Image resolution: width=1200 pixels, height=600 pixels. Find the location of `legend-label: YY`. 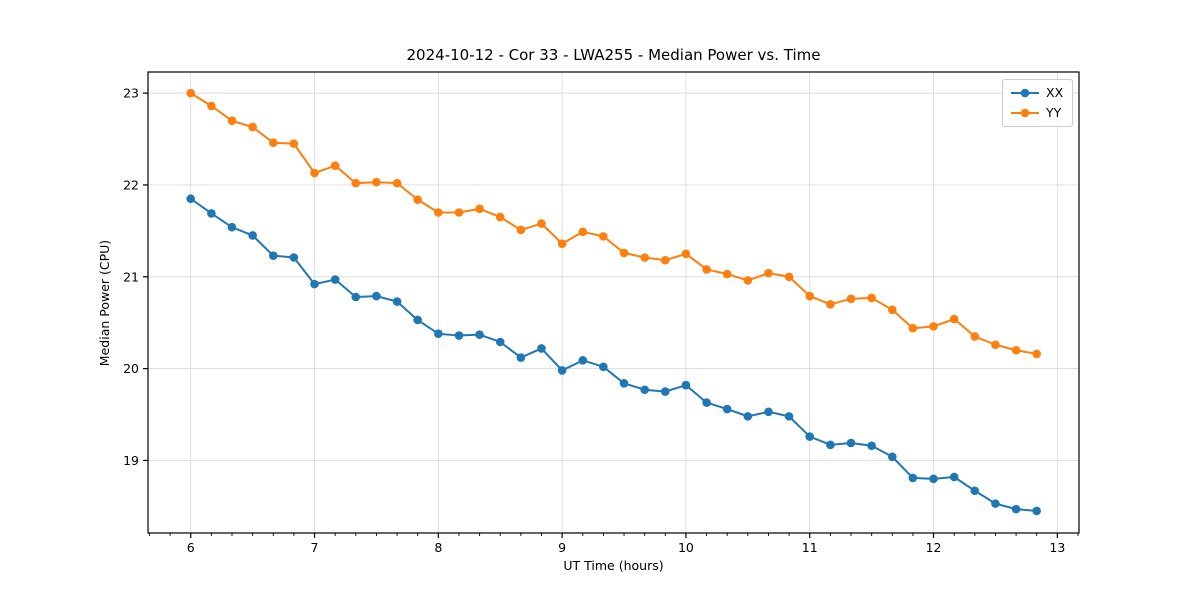

legend-label: YY is located at coordinates (1054, 112).